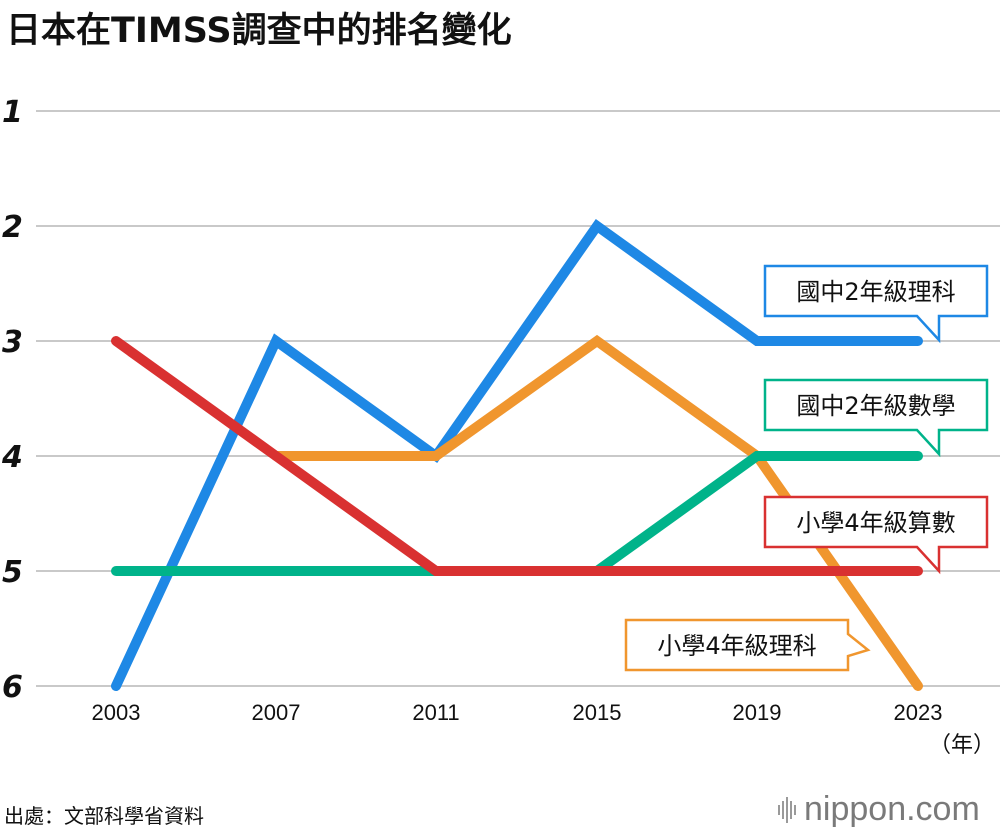 The height and width of the screenshot is (836, 1000). What do you see at coordinates (12, 342) in the screenshot?
I see `y-tick-label: 3` at bounding box center [12, 342].